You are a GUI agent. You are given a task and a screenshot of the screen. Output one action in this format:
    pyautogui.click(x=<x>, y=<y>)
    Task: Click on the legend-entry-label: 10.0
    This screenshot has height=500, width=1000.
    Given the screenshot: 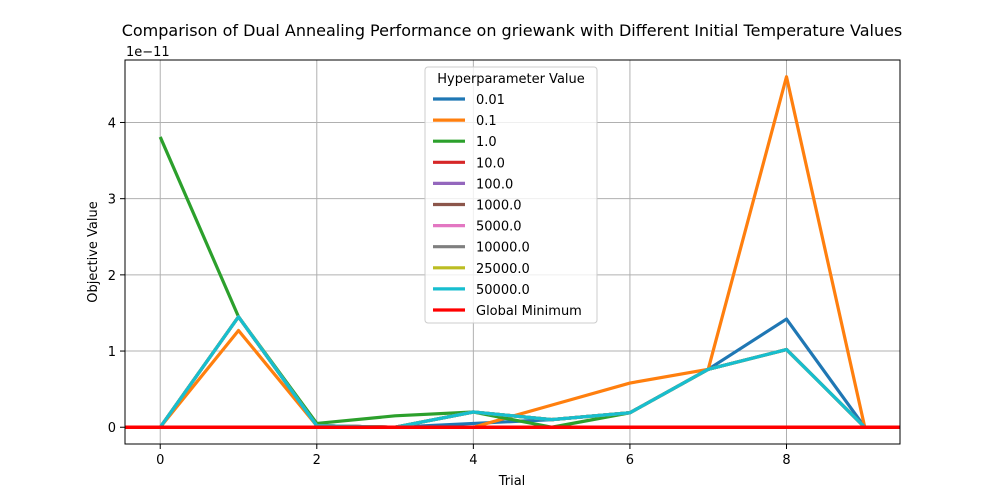 What is the action you would take?
    pyautogui.click(x=490, y=163)
    